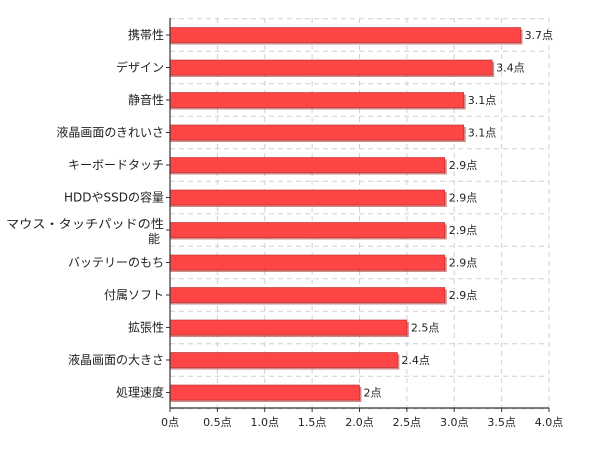 The height and width of the screenshot is (452, 598). What do you see at coordinates (373, 393) in the screenshot?
I see `data-label: 2点` at bounding box center [373, 393].